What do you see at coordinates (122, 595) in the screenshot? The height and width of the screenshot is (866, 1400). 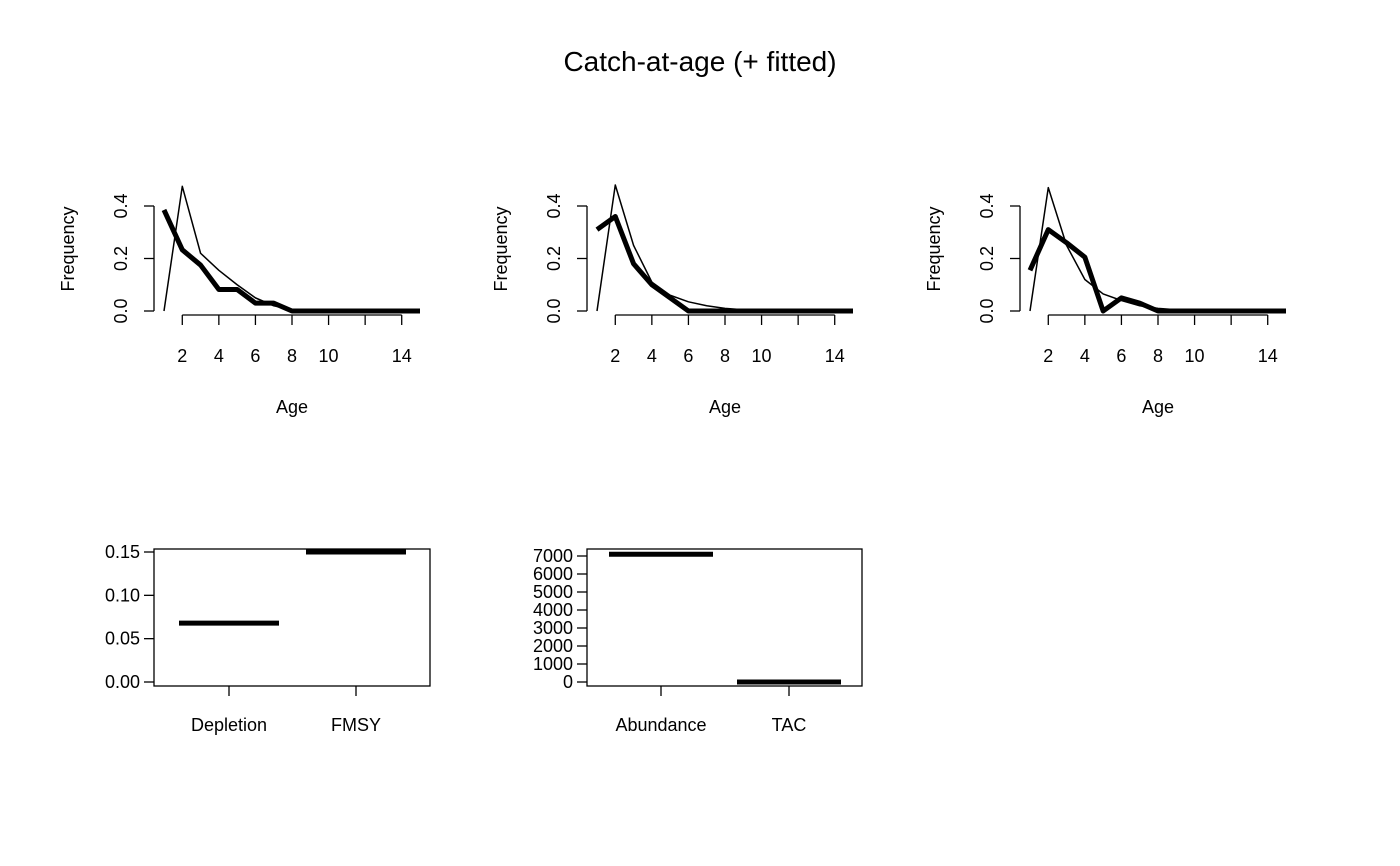 I see `y-tick-label: 0.10` at bounding box center [122, 595].